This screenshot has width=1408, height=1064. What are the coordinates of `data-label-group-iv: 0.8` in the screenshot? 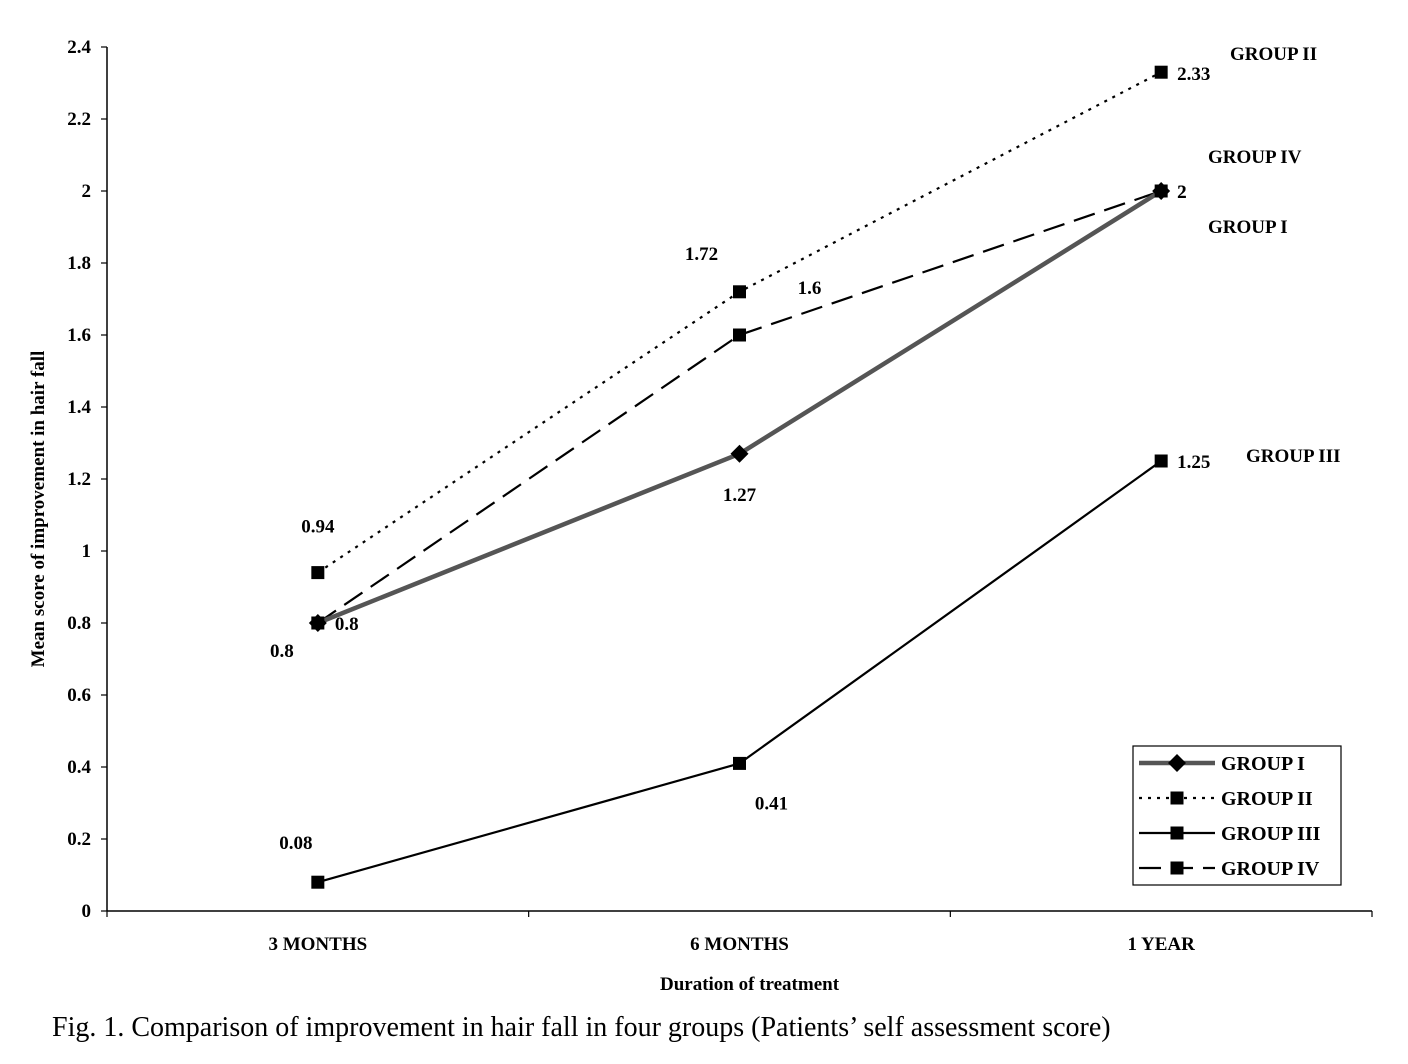 It's located at (347, 624).